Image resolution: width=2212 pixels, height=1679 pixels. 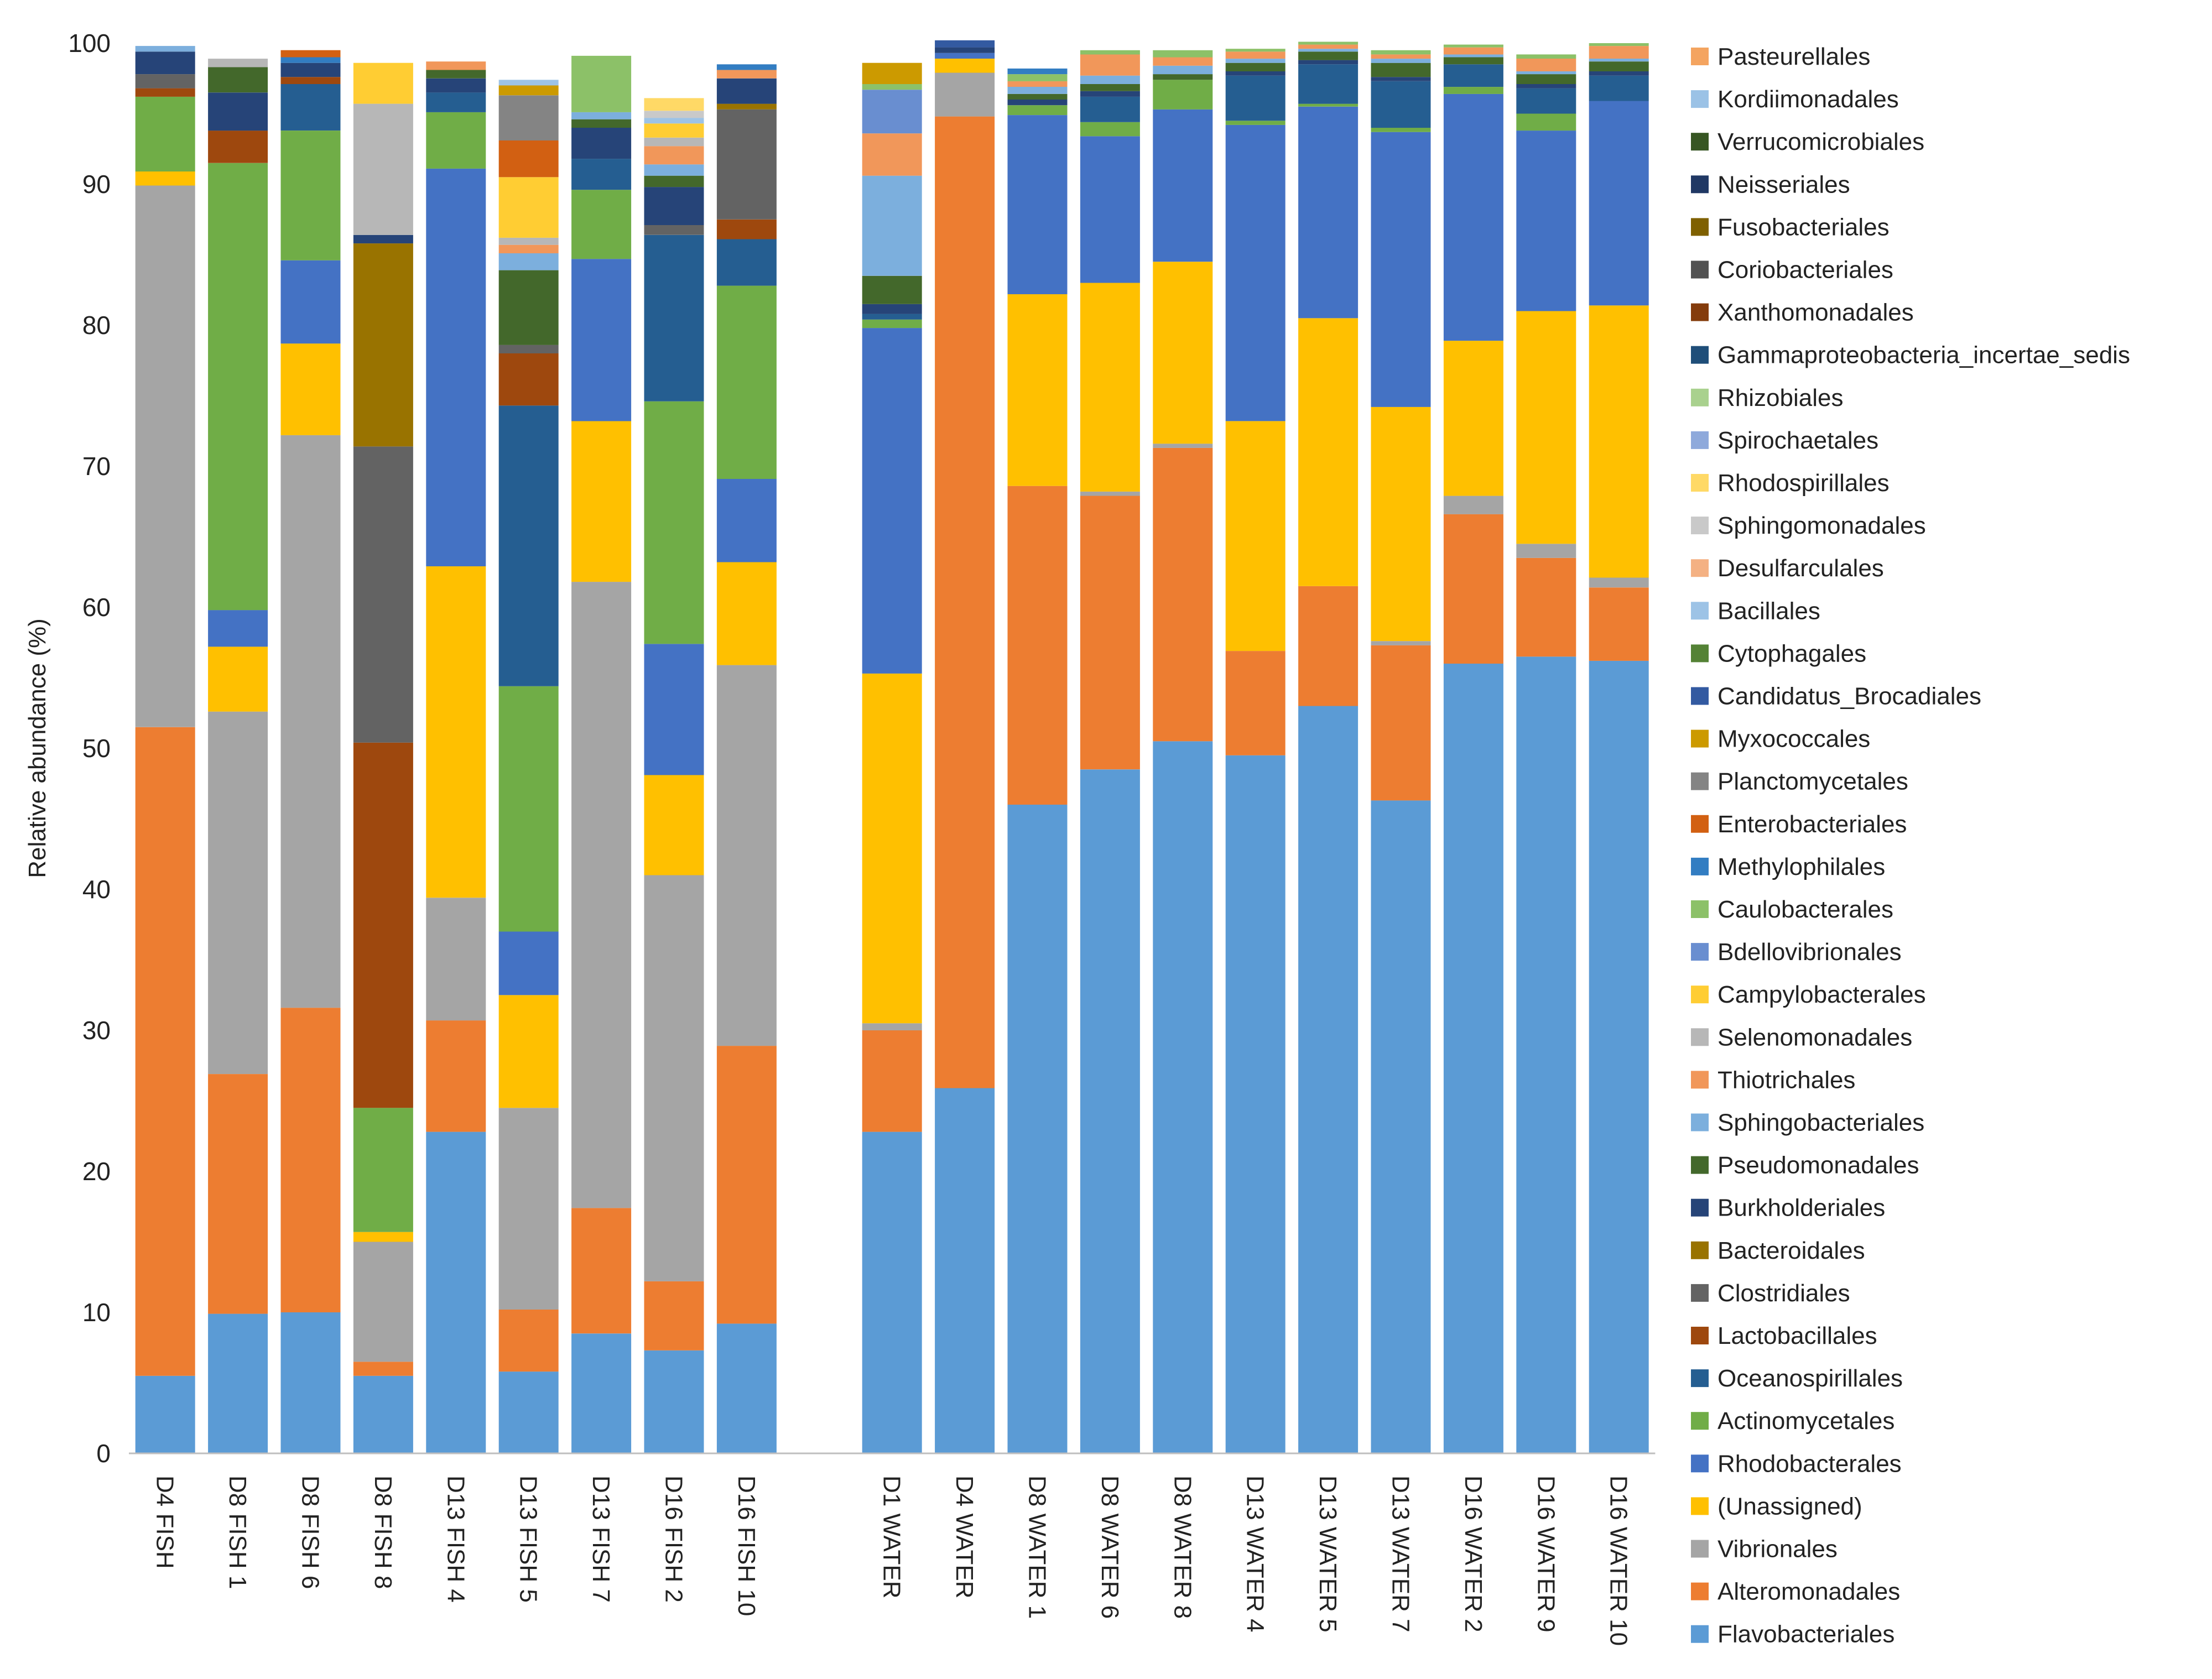 I want to click on legend-item: Gammaproteobacteria_incertae_sedis, so click(x=1910, y=355).